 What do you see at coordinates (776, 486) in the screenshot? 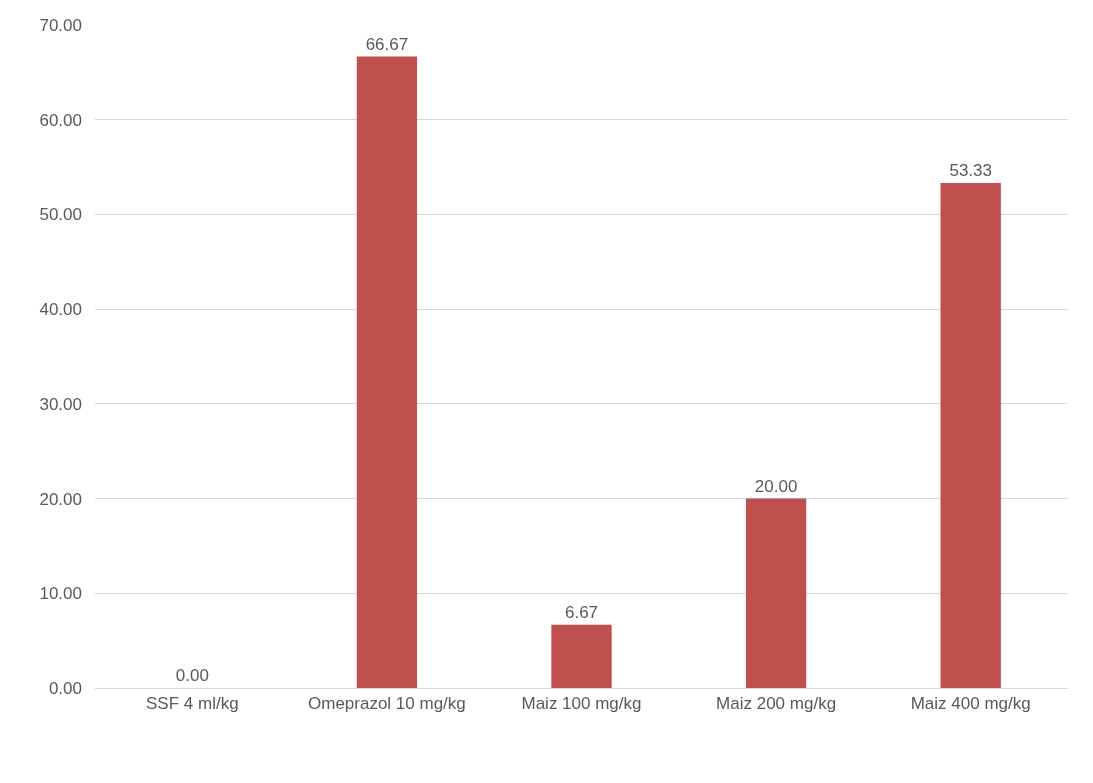
I see `data-label: 20.00` at bounding box center [776, 486].